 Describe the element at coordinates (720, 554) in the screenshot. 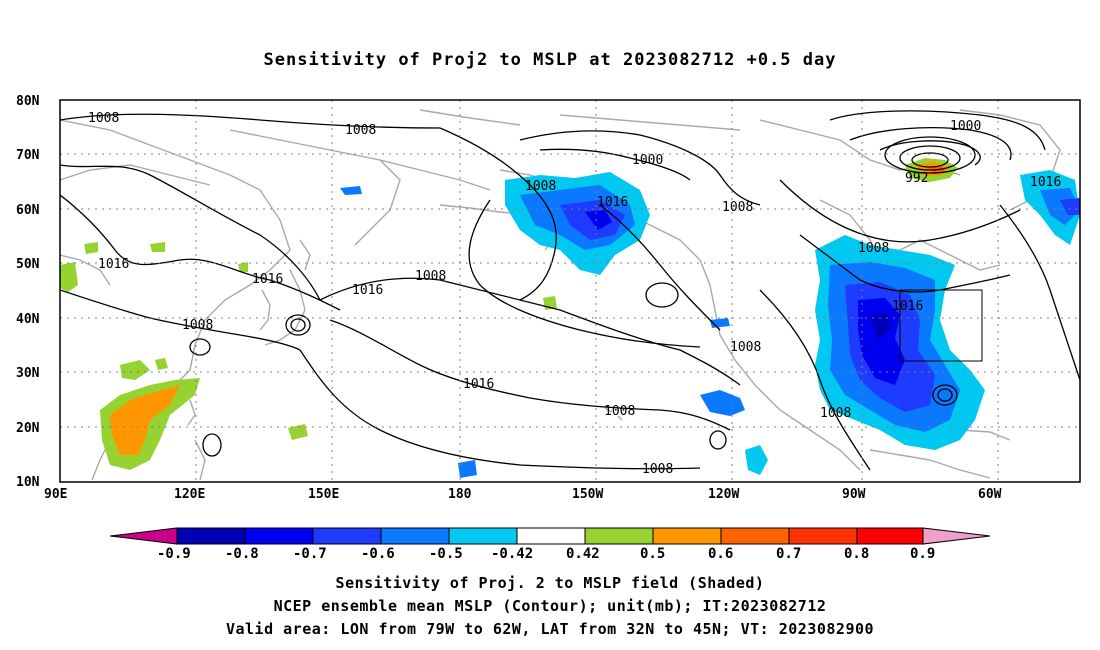

I see `colorbar-label: 0.6` at that location.